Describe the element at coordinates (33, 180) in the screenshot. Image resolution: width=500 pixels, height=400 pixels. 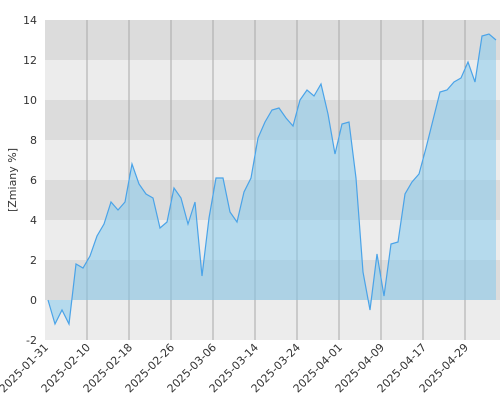
I see `y-tick-label: 6` at that location.